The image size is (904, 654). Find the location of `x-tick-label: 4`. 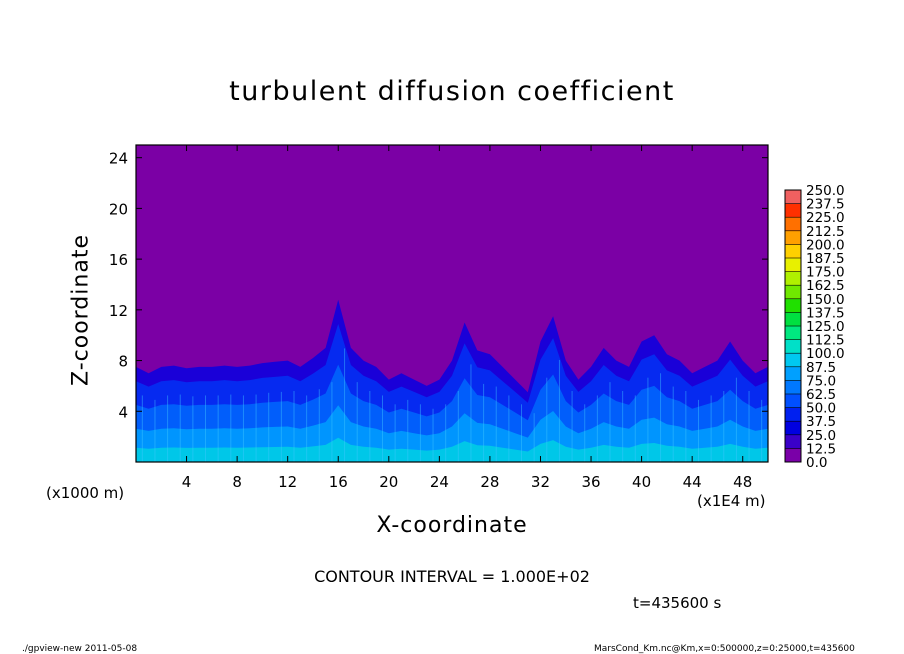

x-tick-label: 4 is located at coordinates (187, 482).